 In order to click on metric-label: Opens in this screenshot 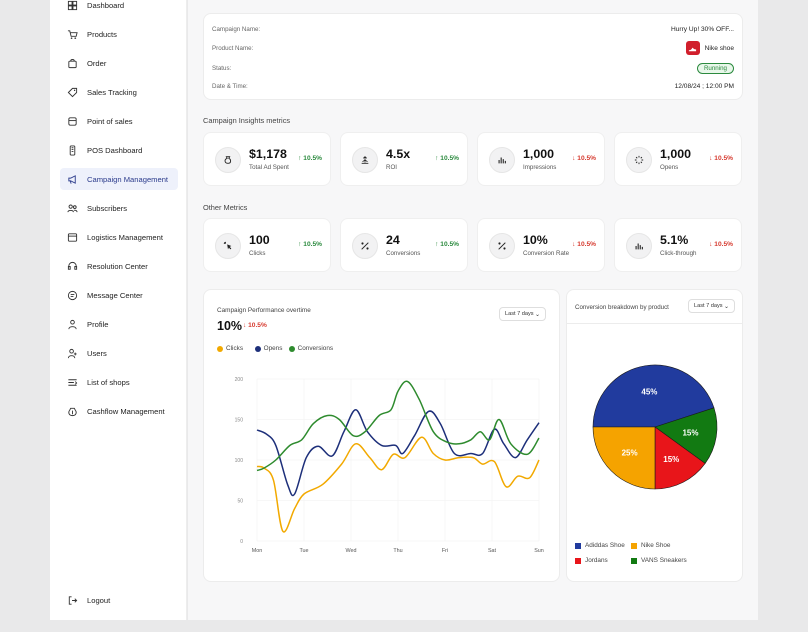, I will do `click(669, 167)`.